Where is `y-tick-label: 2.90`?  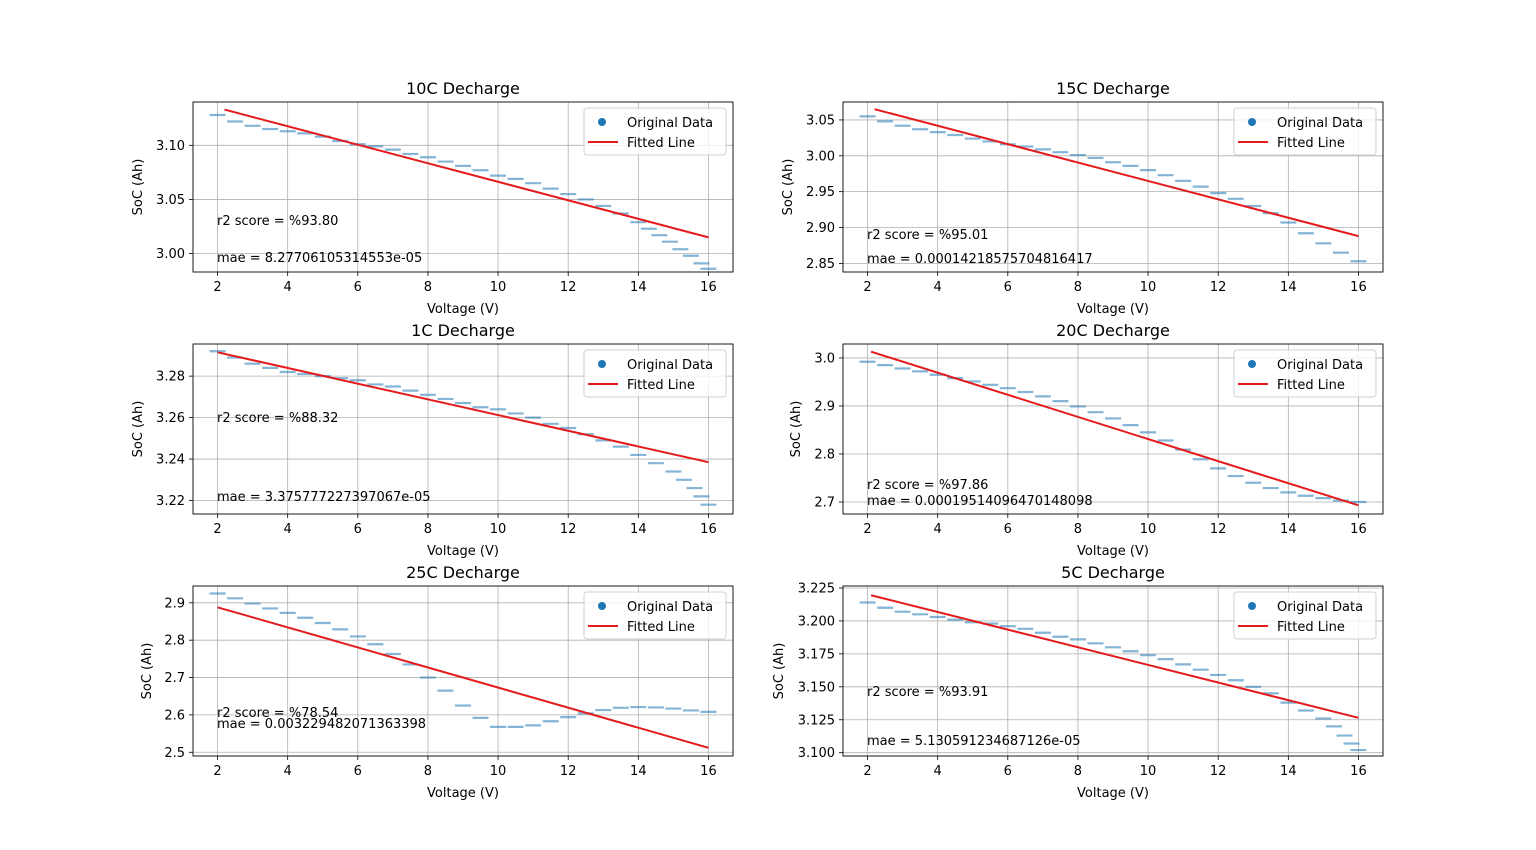 y-tick-label: 2.90 is located at coordinates (820, 228).